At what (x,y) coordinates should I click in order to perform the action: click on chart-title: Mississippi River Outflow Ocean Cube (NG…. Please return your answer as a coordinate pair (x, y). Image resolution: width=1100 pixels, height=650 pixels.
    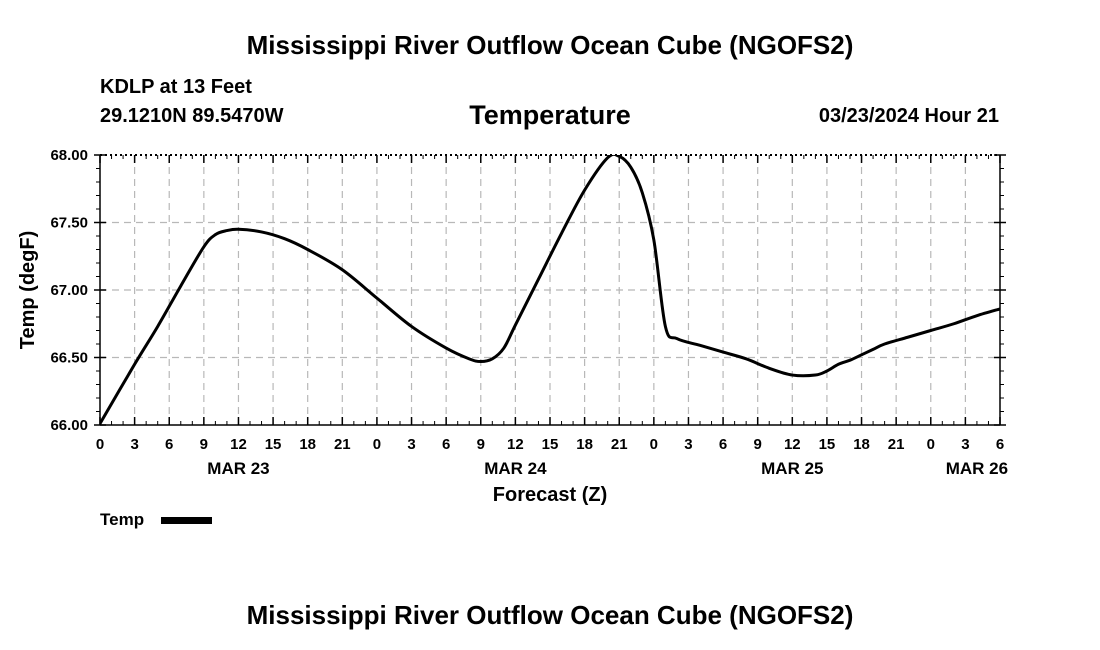
    Looking at the image, I should click on (550, 45).